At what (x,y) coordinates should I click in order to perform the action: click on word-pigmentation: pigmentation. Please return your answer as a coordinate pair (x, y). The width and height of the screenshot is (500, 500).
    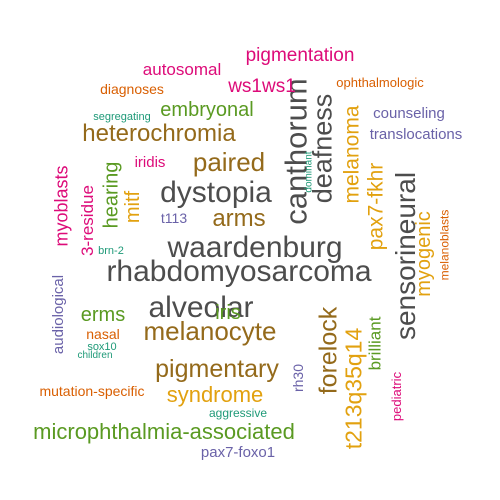
    Looking at the image, I should click on (300, 55).